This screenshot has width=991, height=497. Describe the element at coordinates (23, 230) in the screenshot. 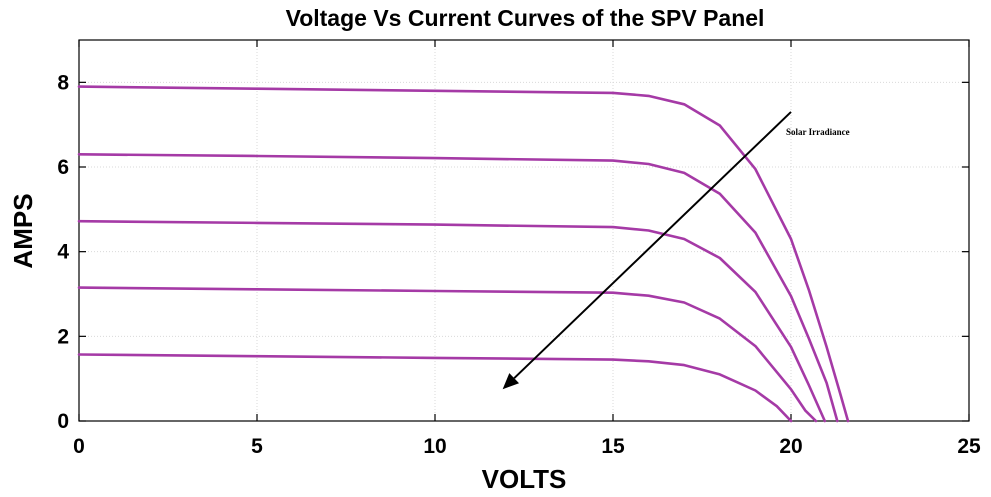

I see `y-axis-label: AMPS` at that location.